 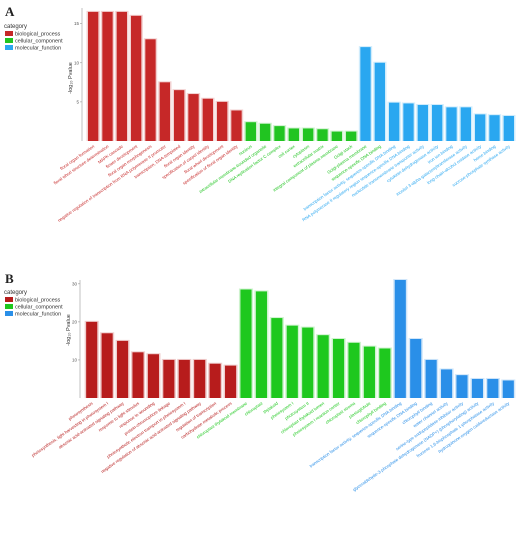 I want to click on bar-floral-organ-morphogenesis, so click(x=150, y=90).